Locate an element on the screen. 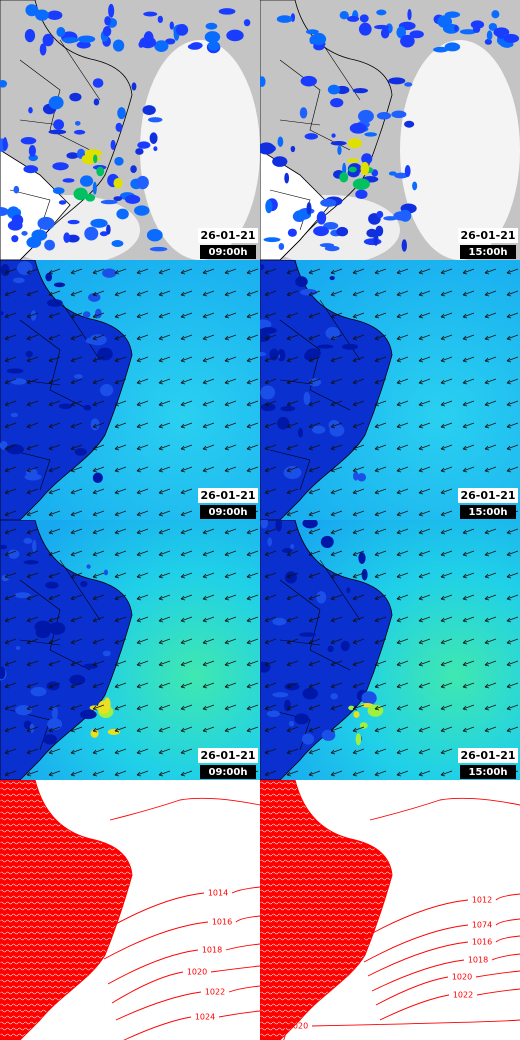  date-box is located at coordinates (488, 235).